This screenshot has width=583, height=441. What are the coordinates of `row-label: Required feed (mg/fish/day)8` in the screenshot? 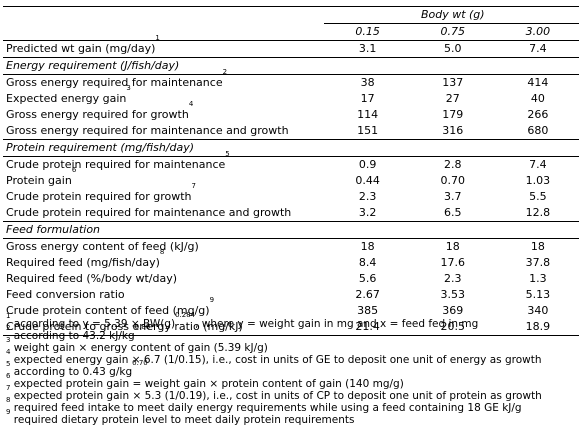 It's located at (85, 259).